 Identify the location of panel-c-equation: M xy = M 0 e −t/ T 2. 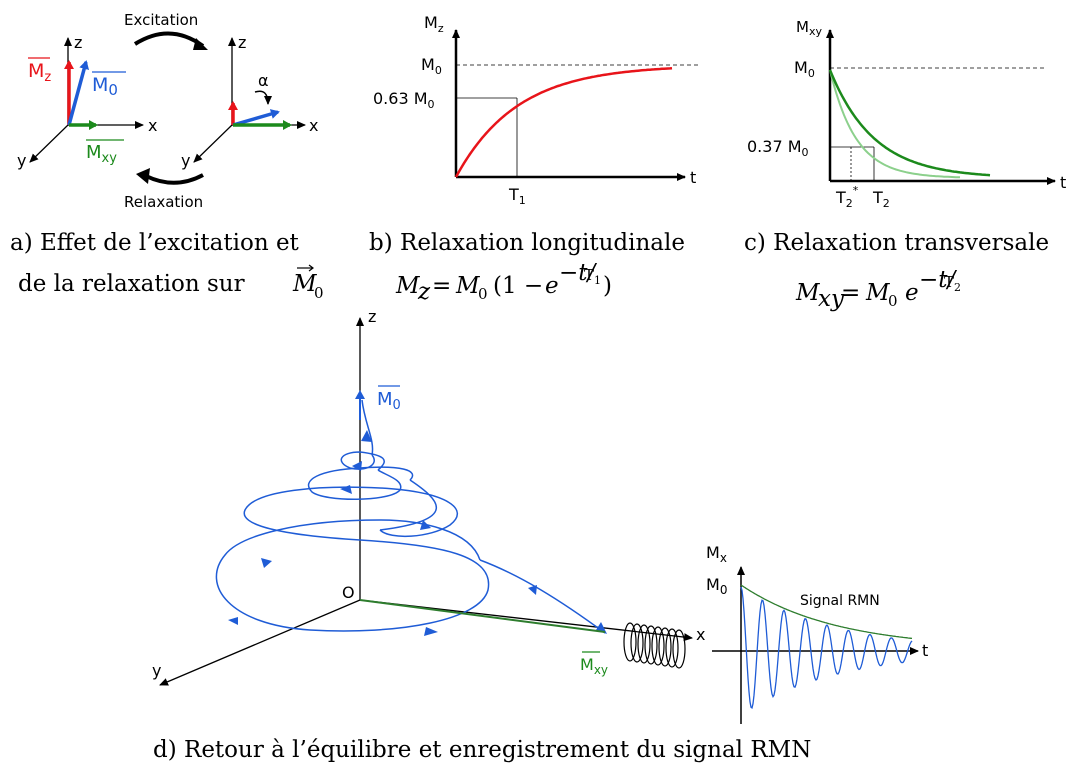
(878, 289).